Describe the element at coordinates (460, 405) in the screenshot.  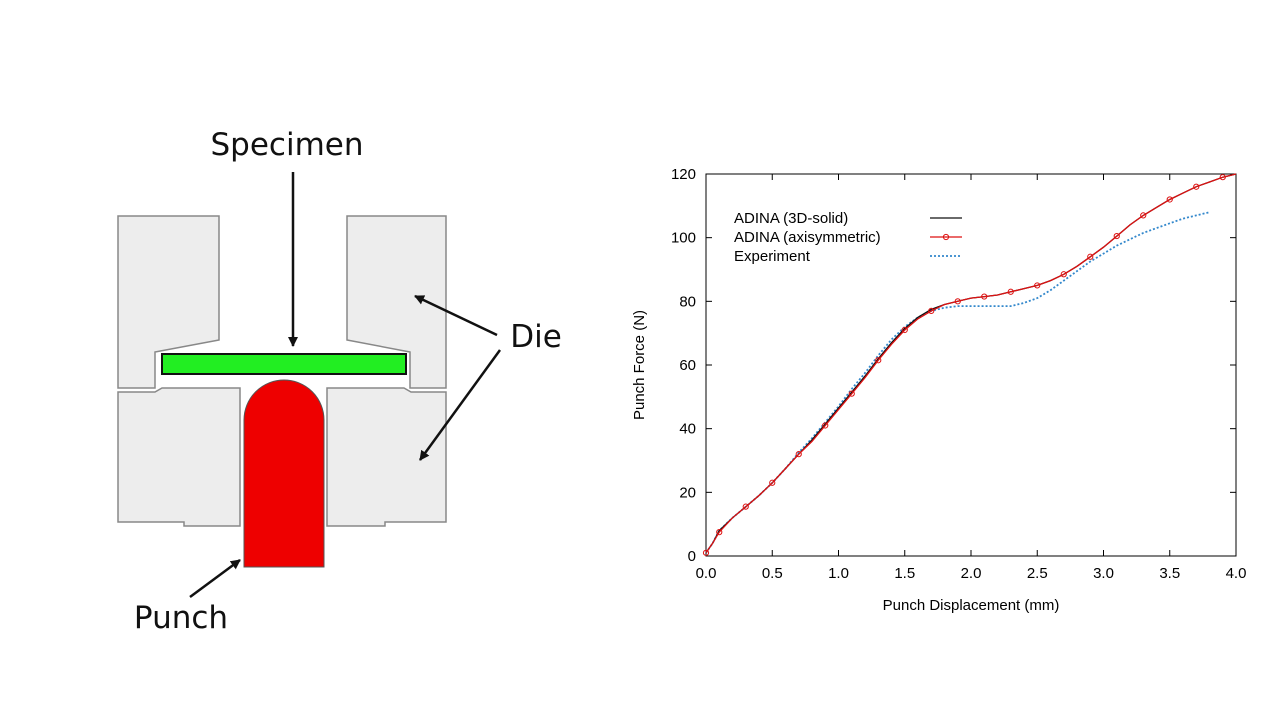
I see `die-arrow-lower` at that location.